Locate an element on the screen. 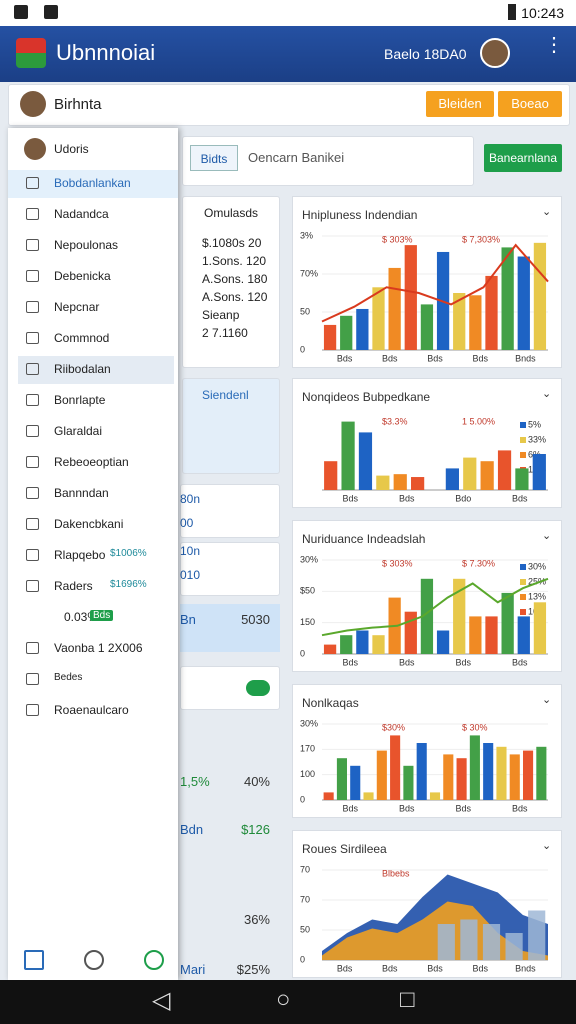  side-label: Bdn is located at coordinates (192, 829).